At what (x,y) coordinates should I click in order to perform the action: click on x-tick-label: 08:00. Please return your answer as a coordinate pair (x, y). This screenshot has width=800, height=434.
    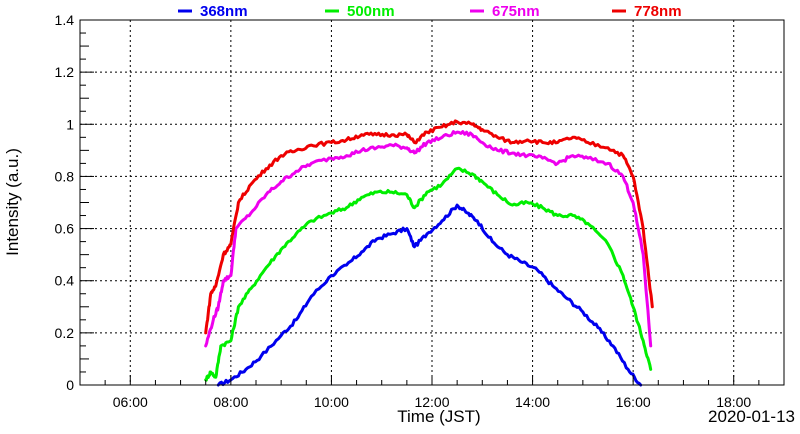
    Looking at the image, I should click on (230, 402).